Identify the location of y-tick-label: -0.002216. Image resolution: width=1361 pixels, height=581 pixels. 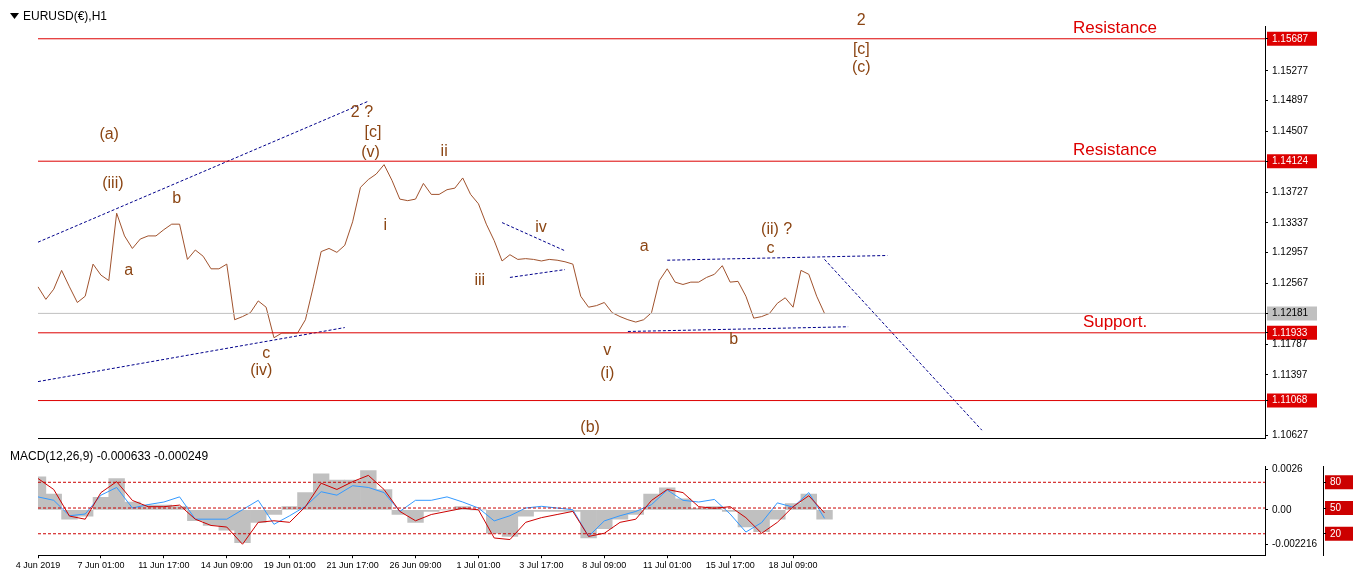
(1295, 544).